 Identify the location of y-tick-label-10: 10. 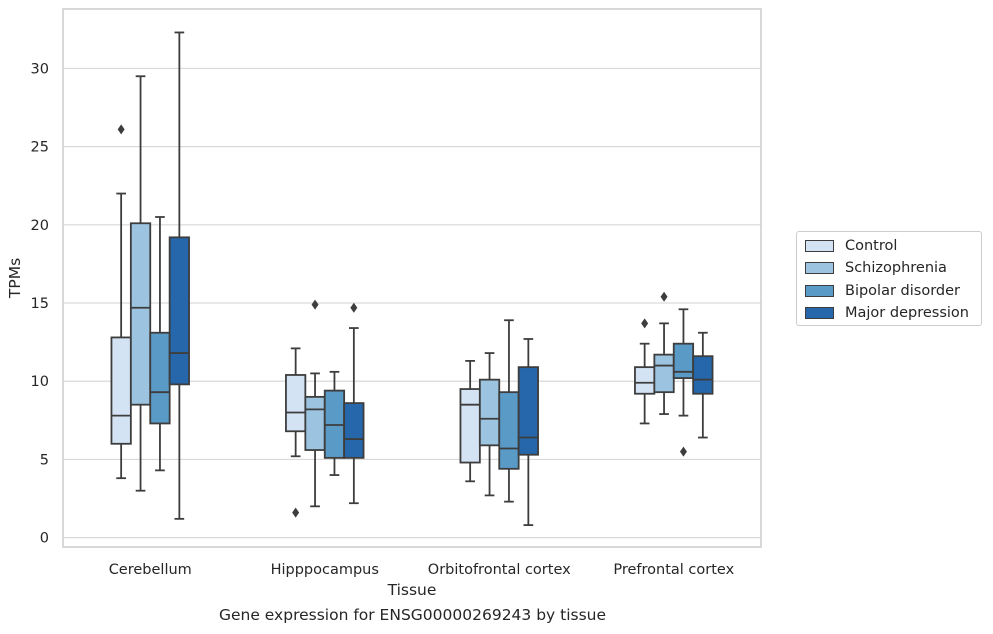
(40, 382).